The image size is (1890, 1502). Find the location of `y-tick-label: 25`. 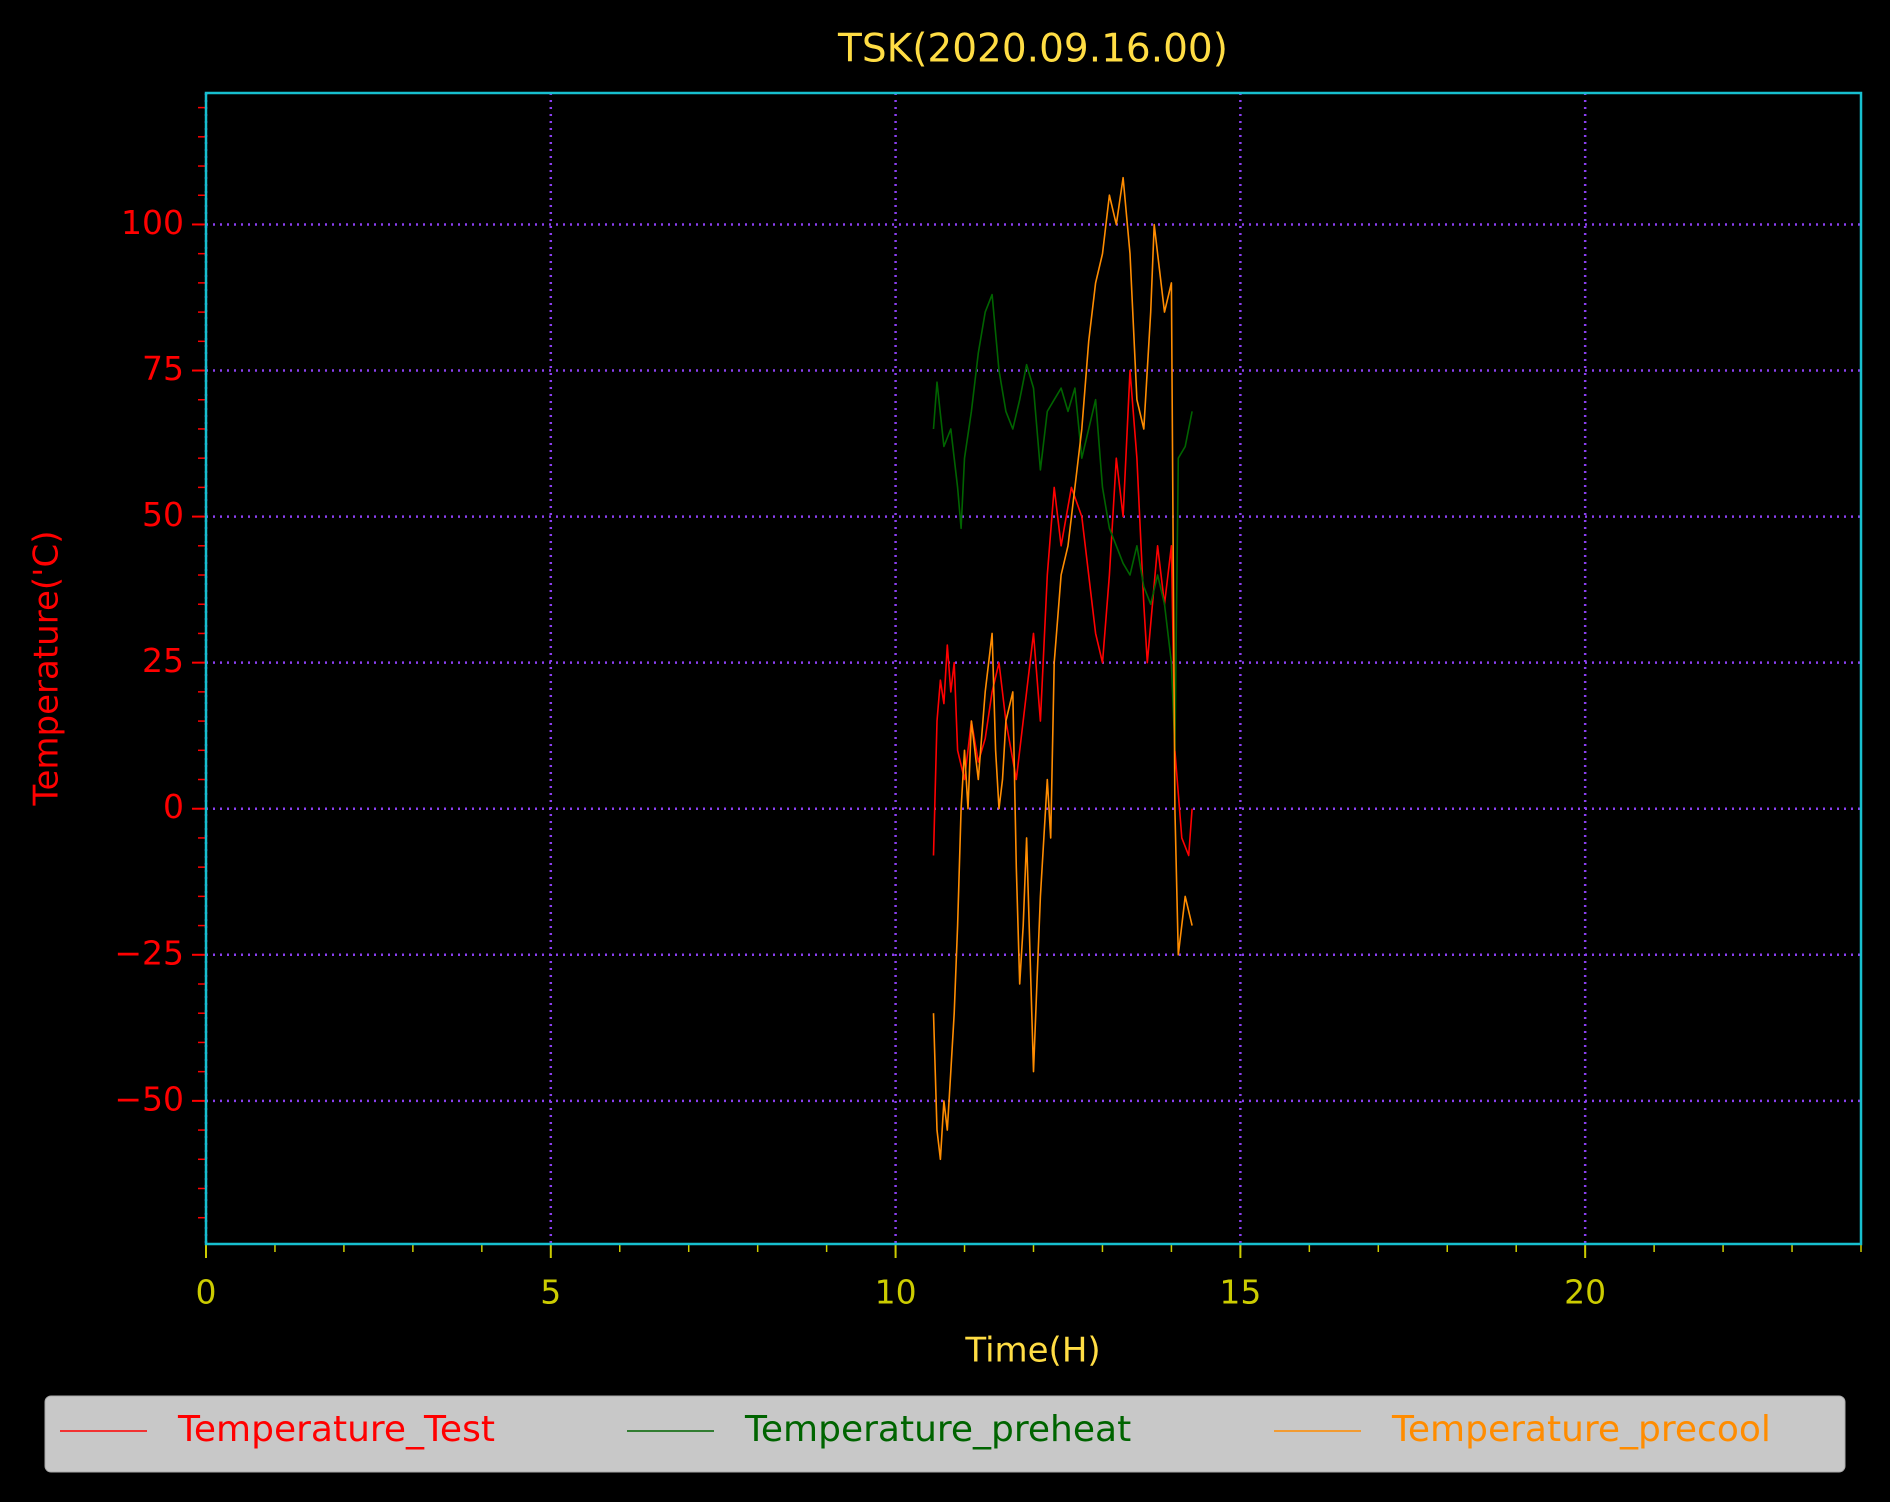

y-tick-label: 25 is located at coordinates (163, 660).